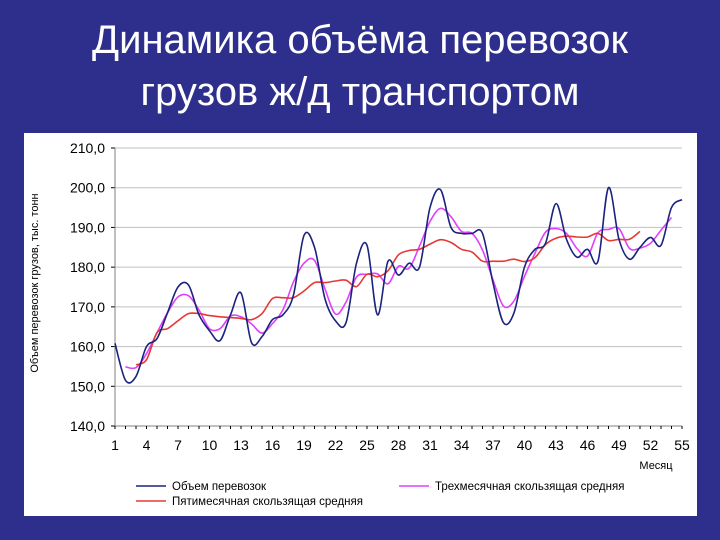  Describe the element at coordinates (556, 445) in the screenshot. I see `x-tick-label: 43` at that location.